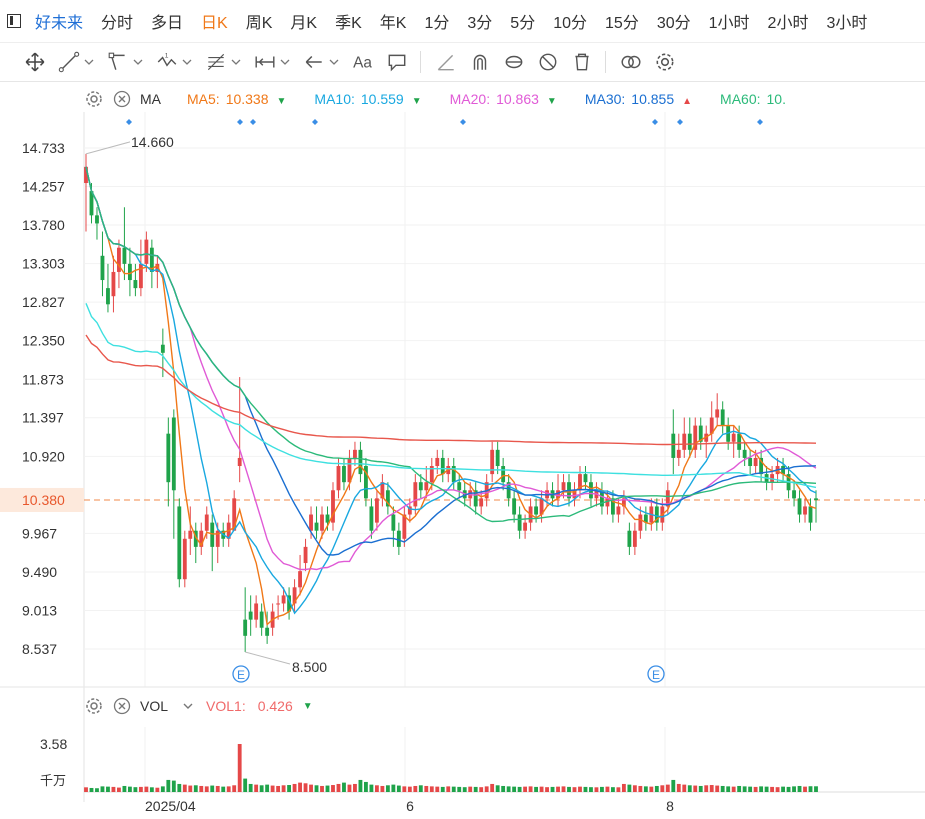 Image resolution: width=925 pixels, height=819 pixels. What do you see at coordinates (470, 99) in the screenshot?
I see `ma-item-name: MA20:` at bounding box center [470, 99].